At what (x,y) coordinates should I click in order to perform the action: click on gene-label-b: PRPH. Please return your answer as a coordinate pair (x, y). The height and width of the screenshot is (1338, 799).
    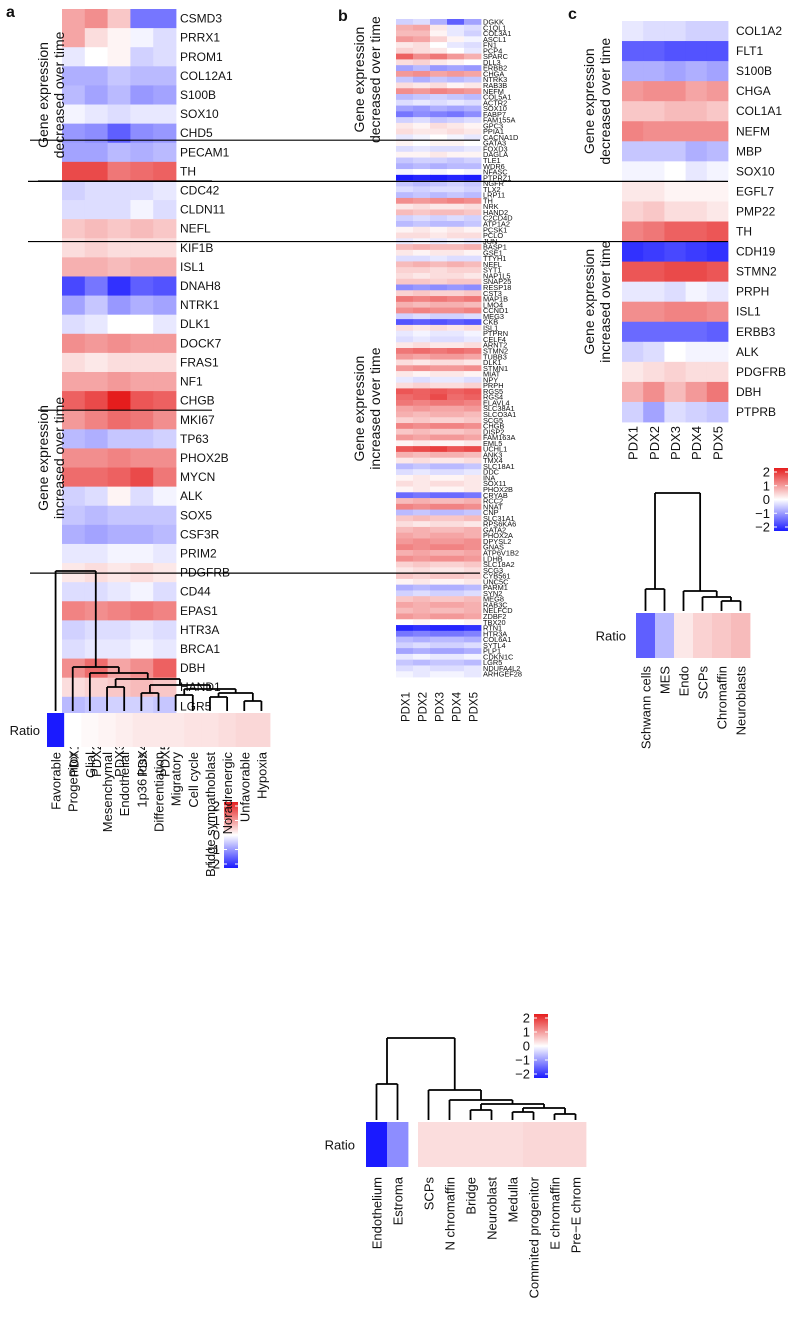
    Looking at the image, I should click on (493, 385).